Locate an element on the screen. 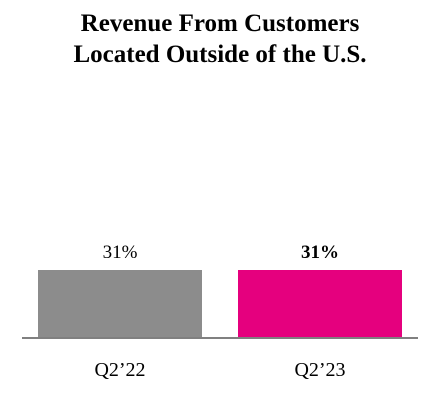 The width and height of the screenshot is (440, 400). category-label-2: Q2’23 is located at coordinates (319, 370).